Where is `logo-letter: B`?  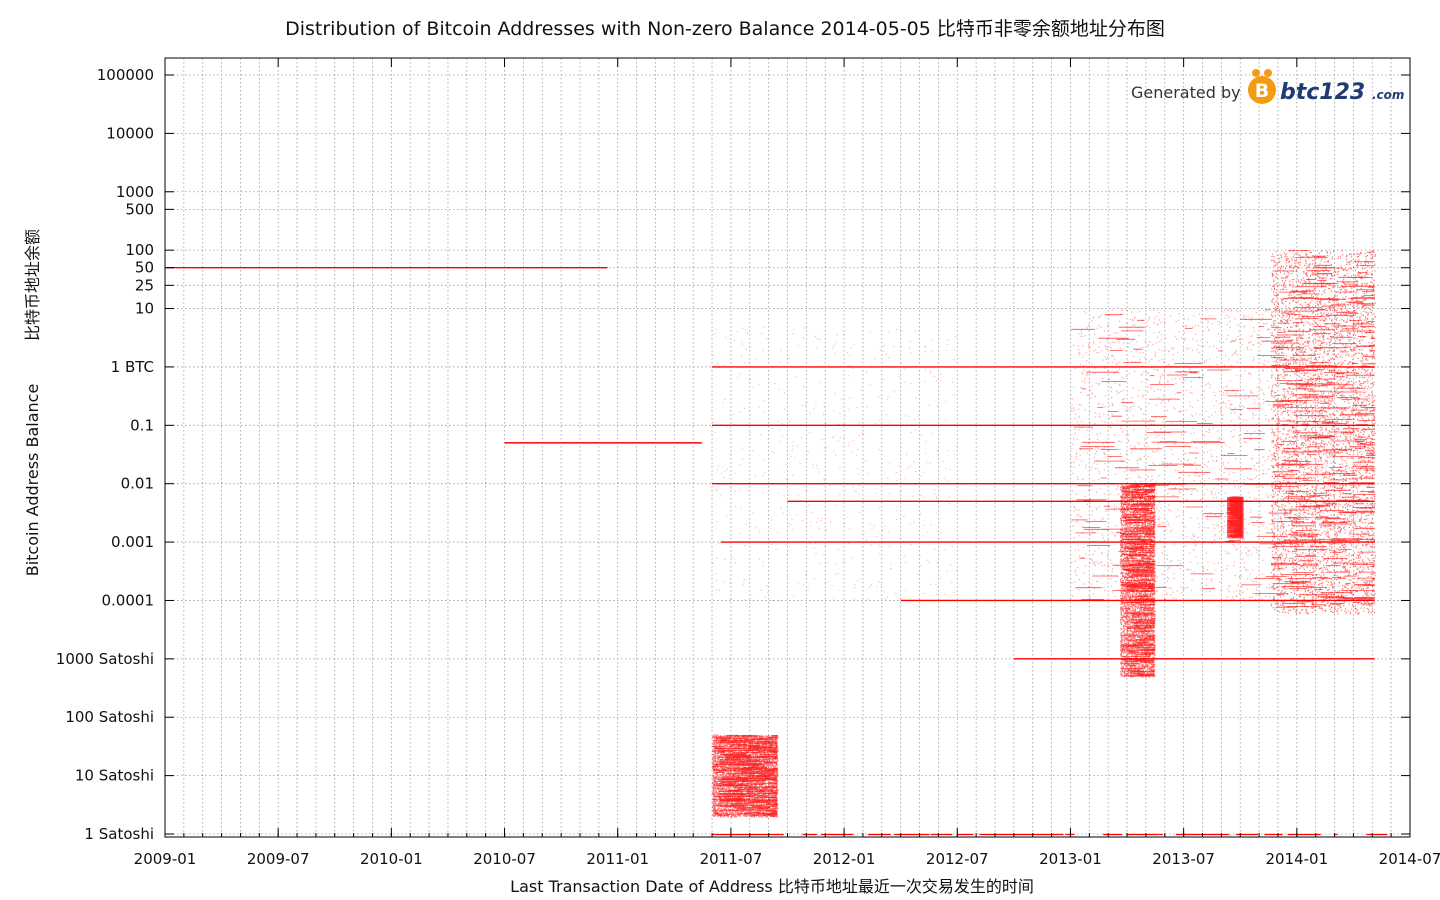
logo-letter: B is located at coordinates (1262, 91).